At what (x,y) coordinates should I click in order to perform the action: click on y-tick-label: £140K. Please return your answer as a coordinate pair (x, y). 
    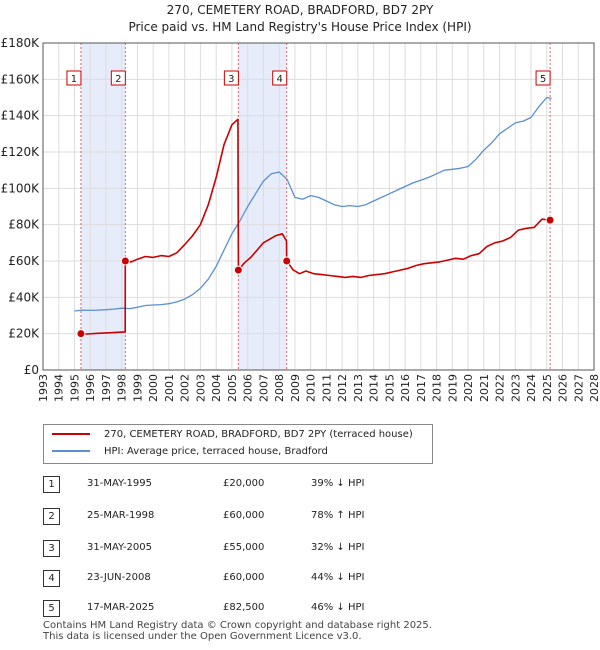
    Looking at the image, I should click on (21, 116).